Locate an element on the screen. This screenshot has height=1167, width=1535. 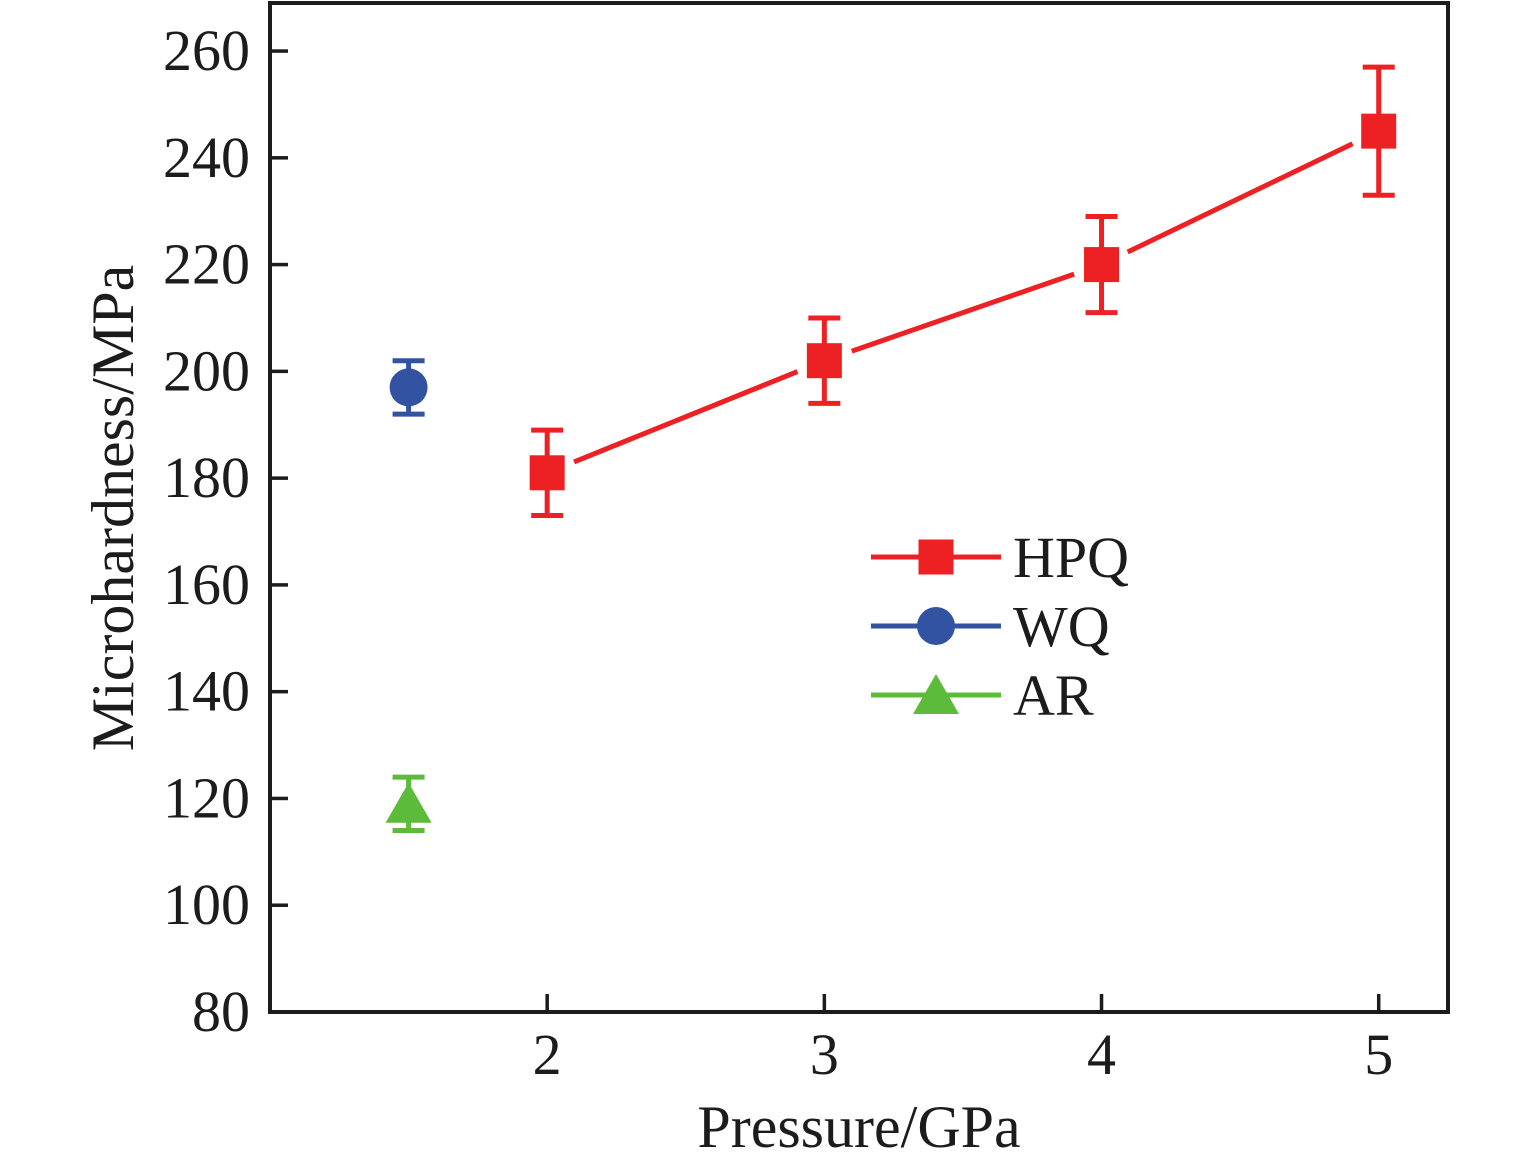
legend-WQ-circle-marker is located at coordinates (936, 626).